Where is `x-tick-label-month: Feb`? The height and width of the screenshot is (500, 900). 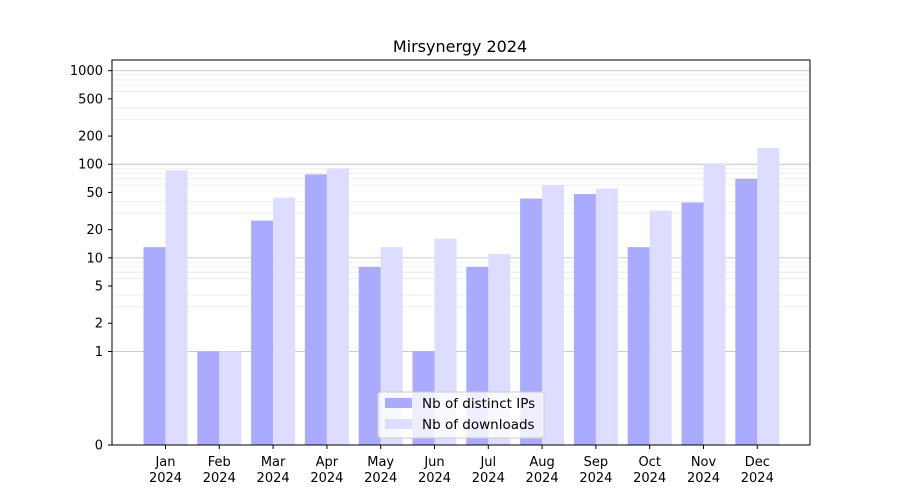 x-tick-label-month: Feb is located at coordinates (219, 462).